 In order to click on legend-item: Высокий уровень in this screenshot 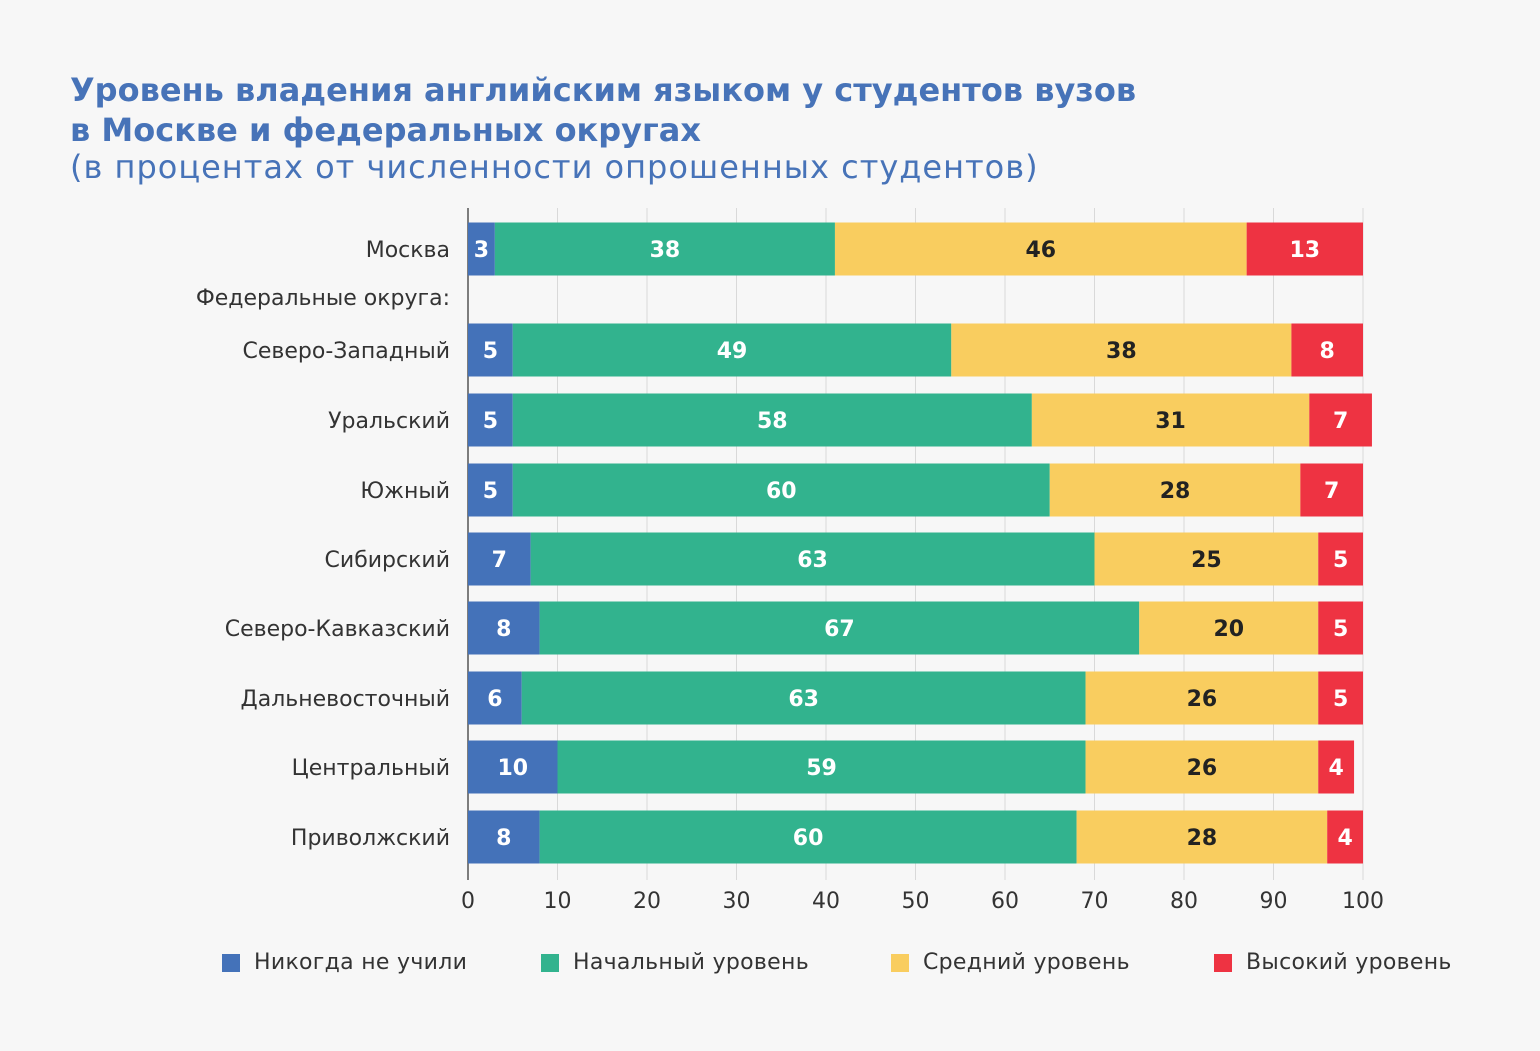, I will do `click(1333, 962)`.